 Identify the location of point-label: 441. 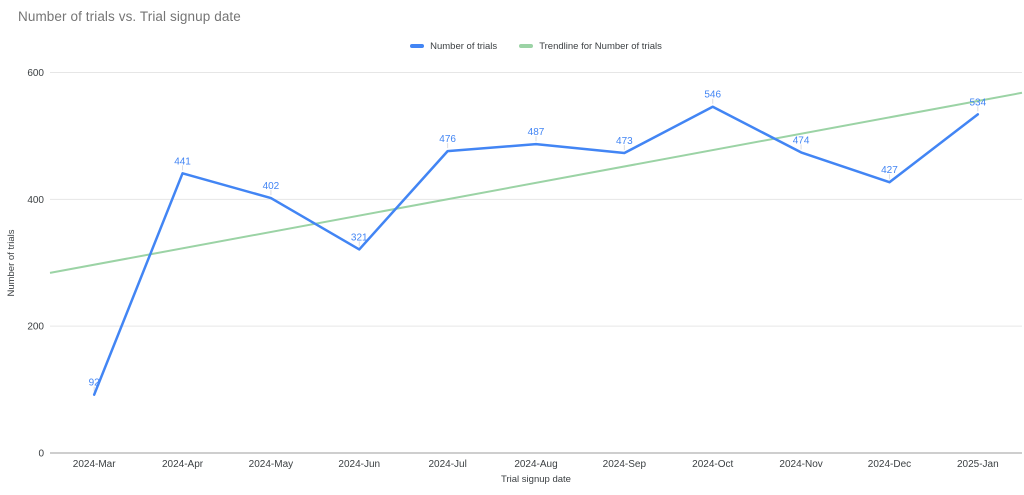
(182, 161).